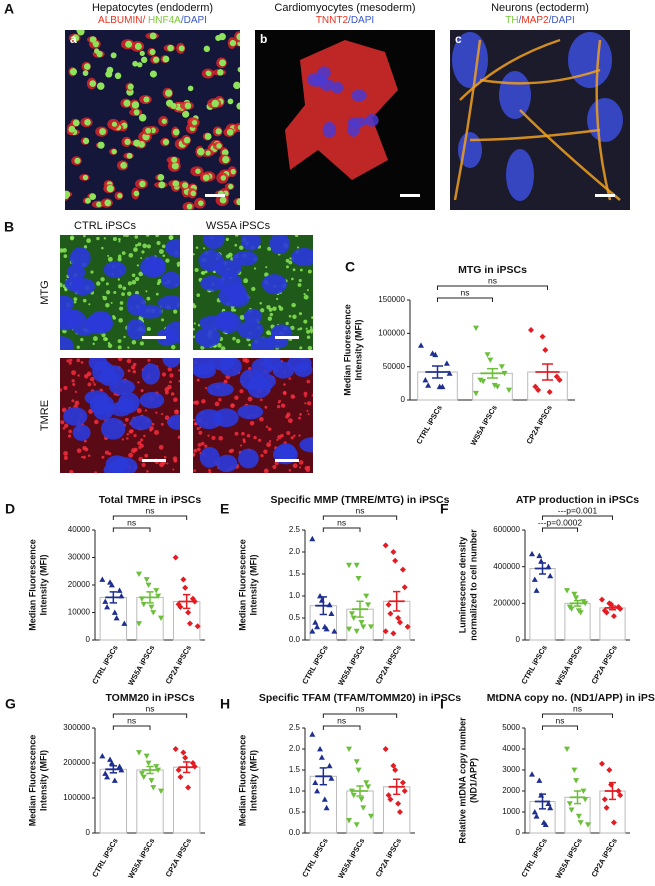 This screenshot has height=886, width=655. I want to click on significance-bracket, so click(560, 727).